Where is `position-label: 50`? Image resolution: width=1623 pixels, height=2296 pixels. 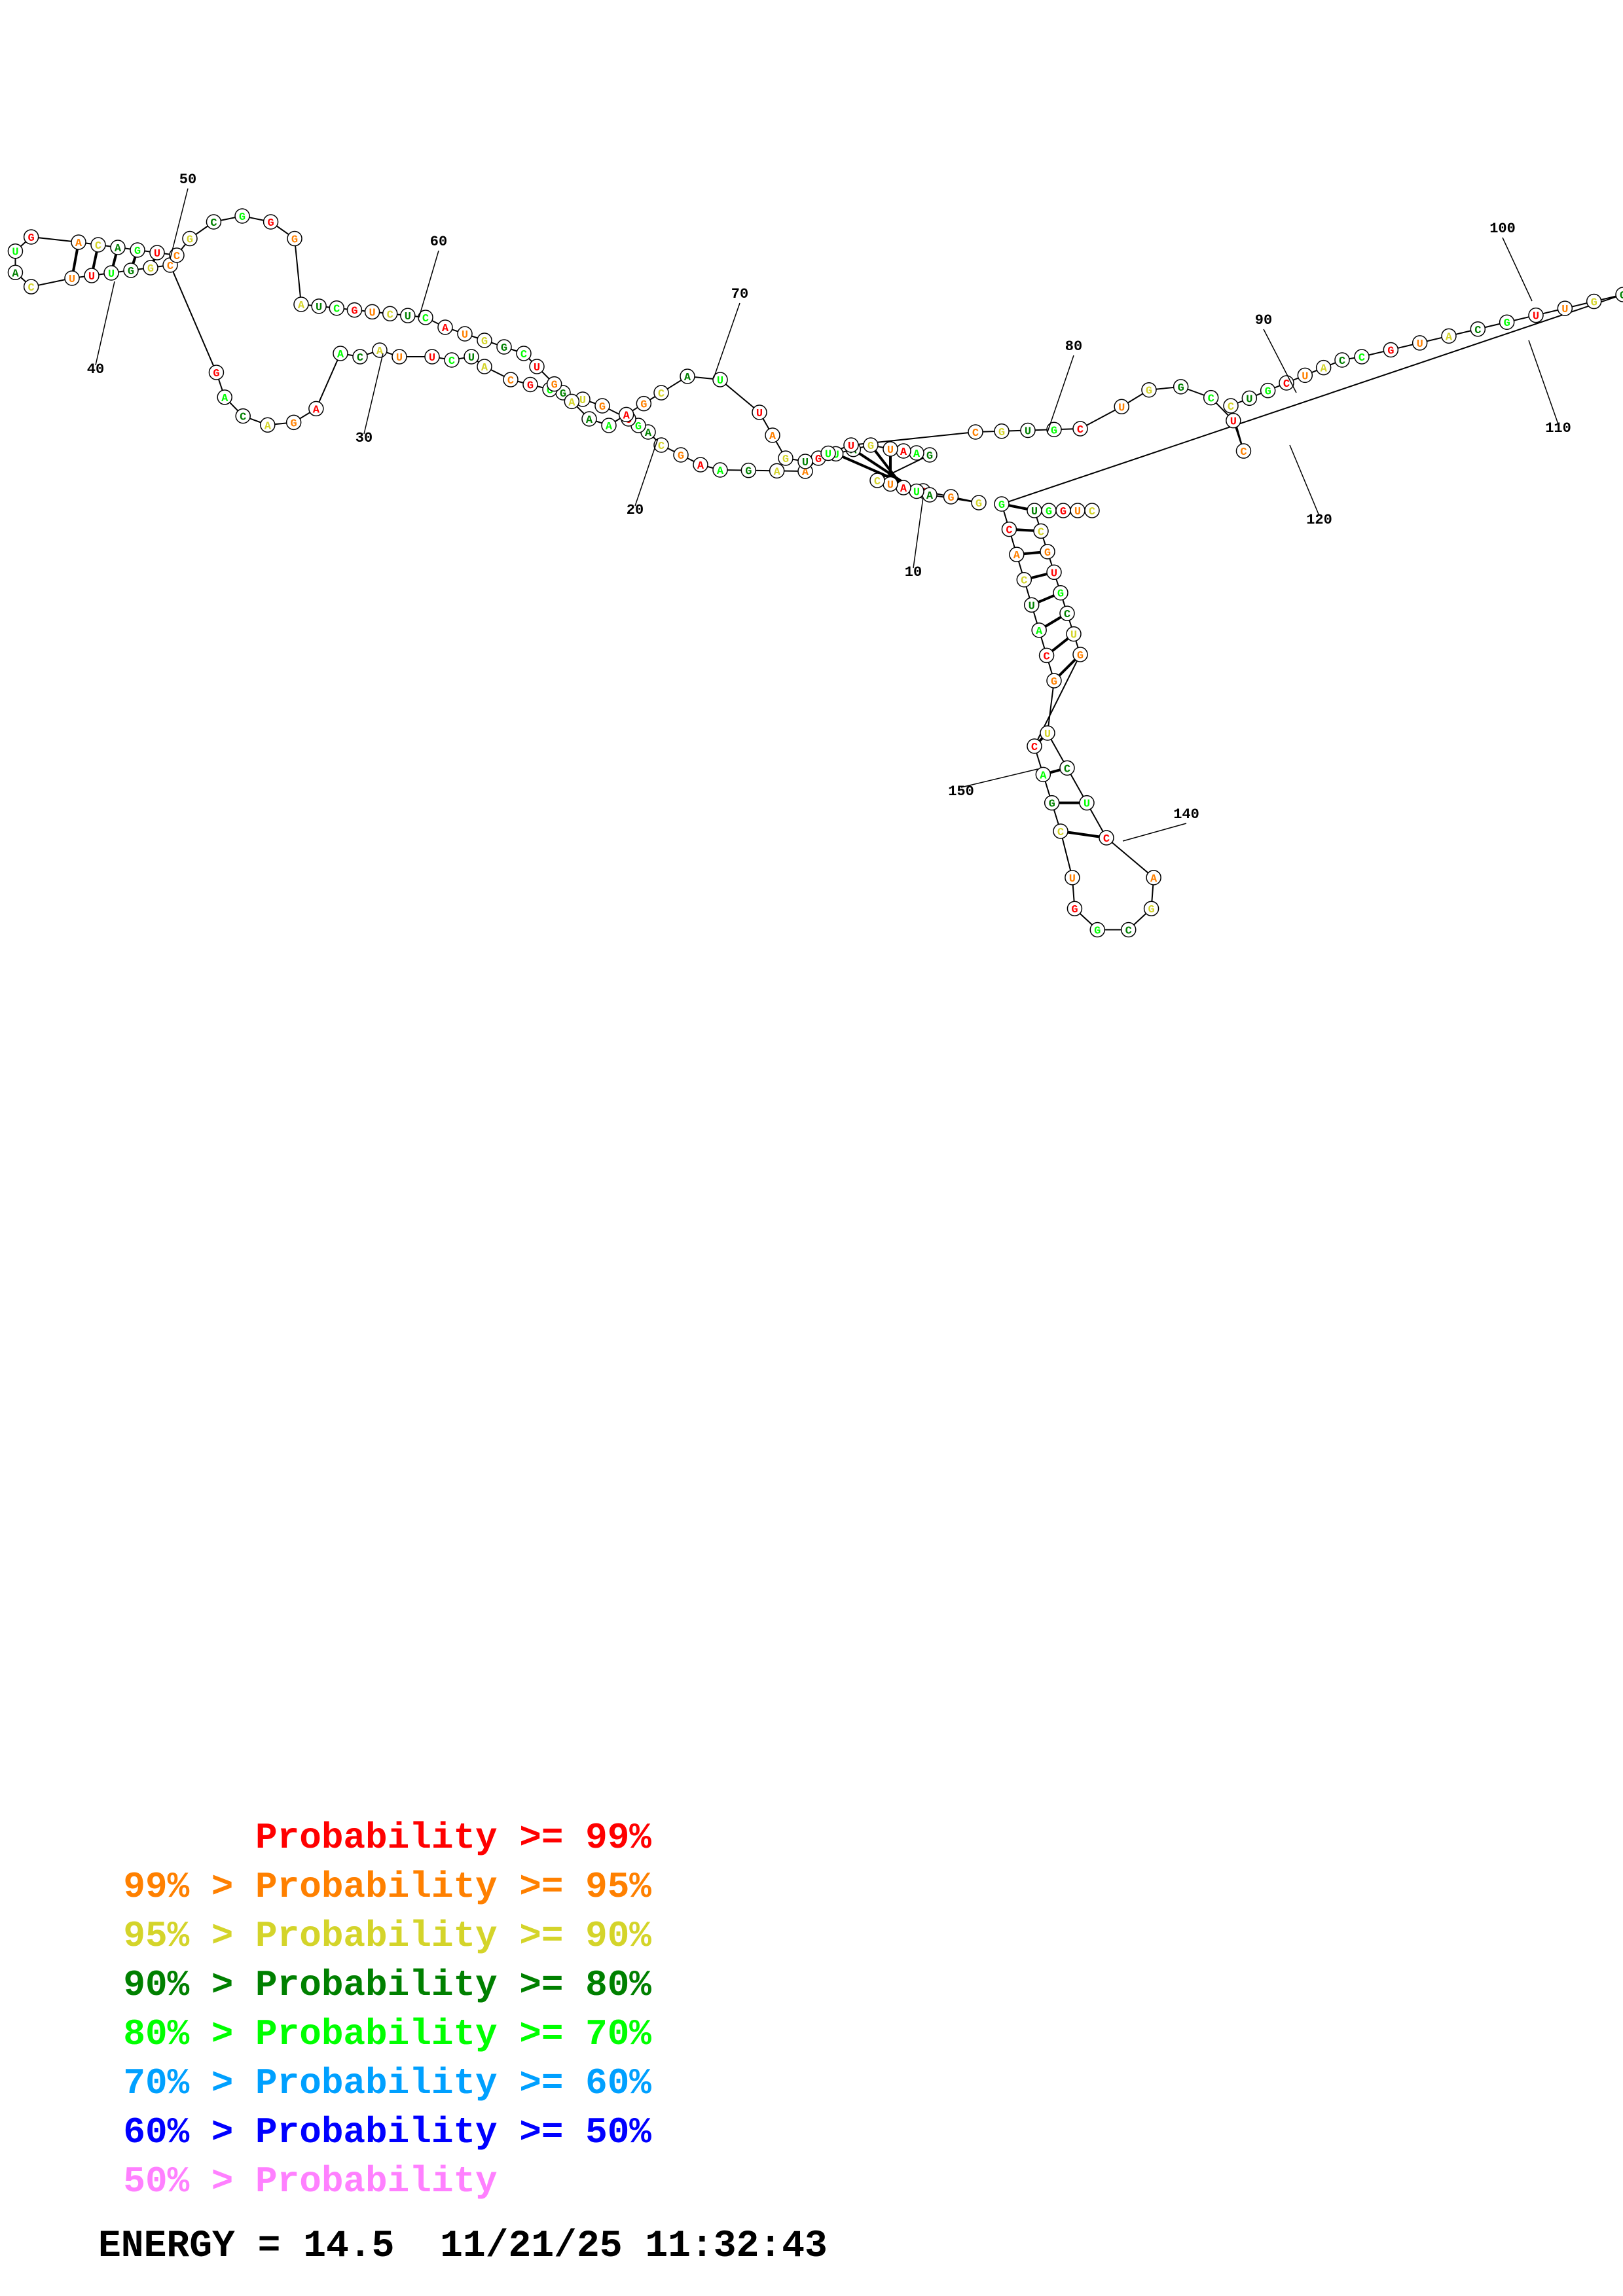
position-label: 50 is located at coordinates (187, 179).